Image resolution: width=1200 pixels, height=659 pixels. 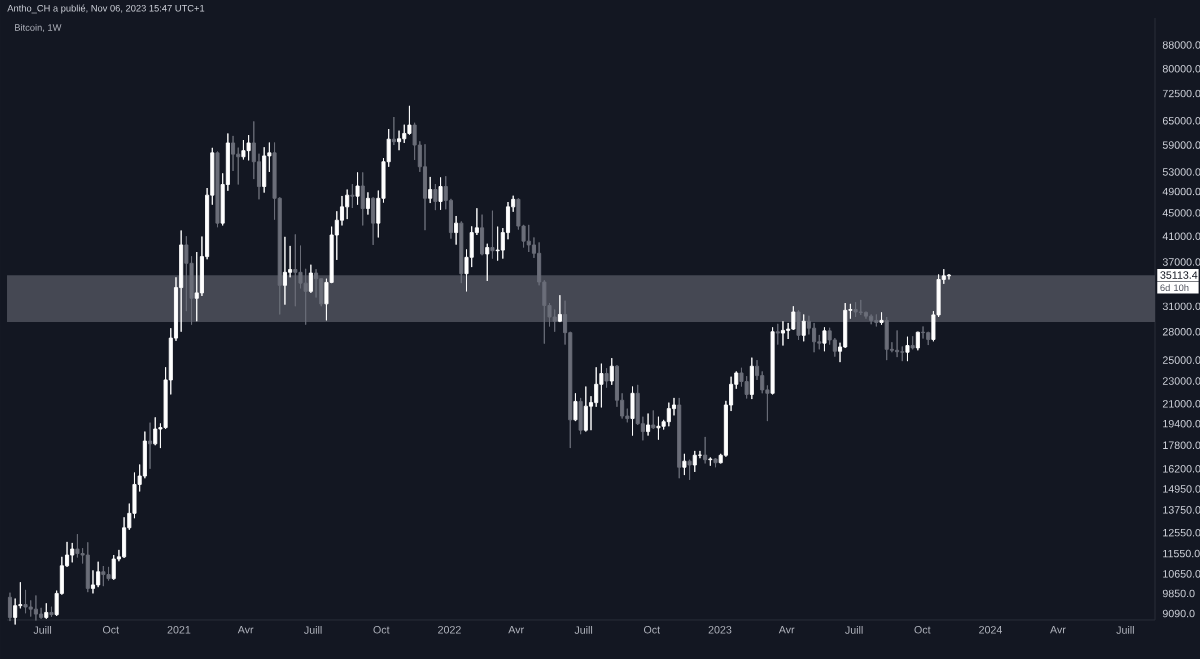 What do you see at coordinates (1181, 574) in the screenshot?
I see `y-tick-label: 10650.0` at bounding box center [1181, 574].